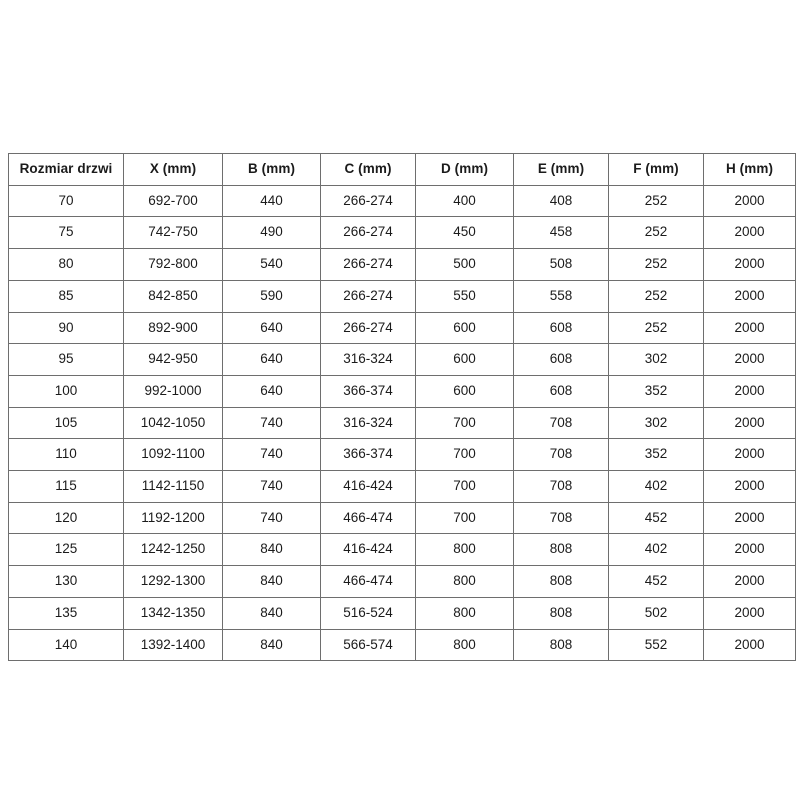 The image size is (800, 800). Describe the element at coordinates (66, 391) in the screenshot. I see `cell-rozmiar-drzwi: 100` at that location.